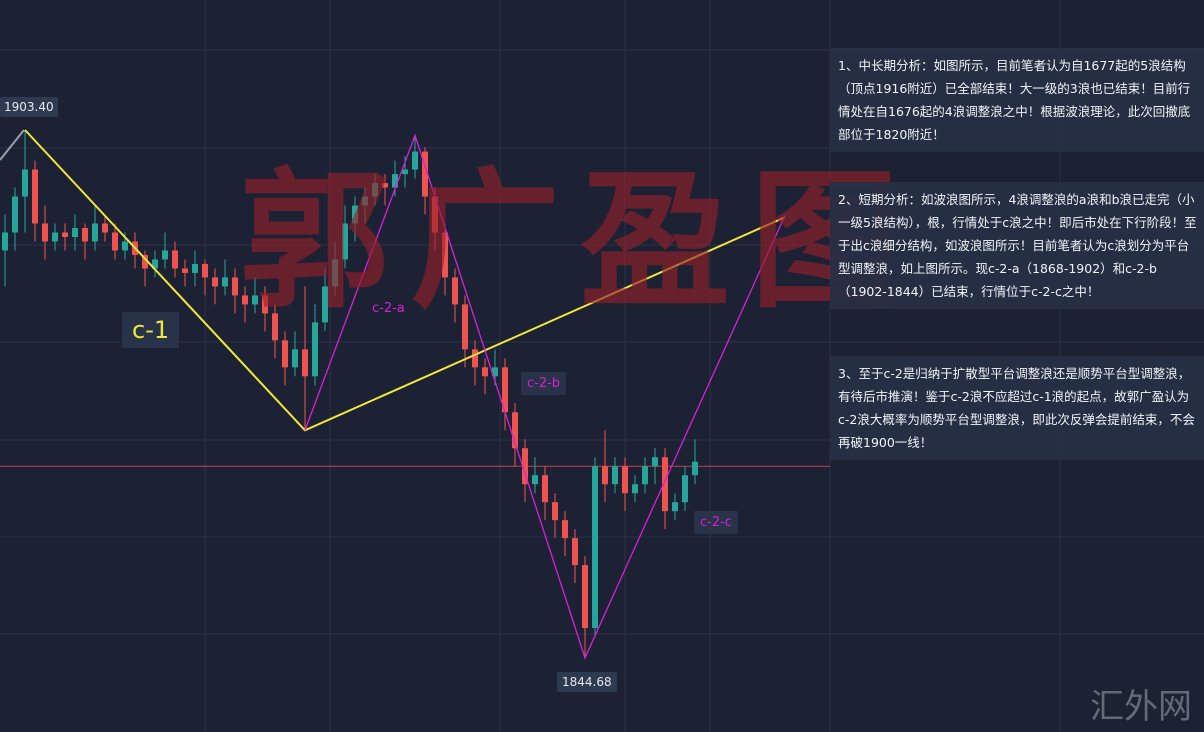  I want to click on wave-label-c-2-c: c-2-c, so click(716, 522).